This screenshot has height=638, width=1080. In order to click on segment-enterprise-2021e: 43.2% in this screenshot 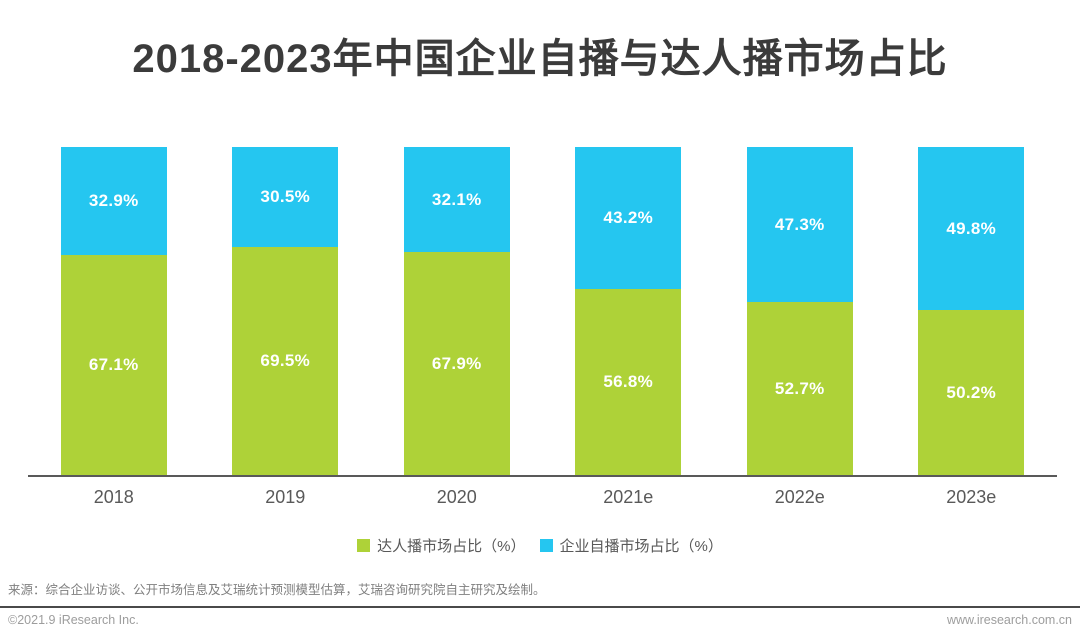, I will do `click(628, 218)`.